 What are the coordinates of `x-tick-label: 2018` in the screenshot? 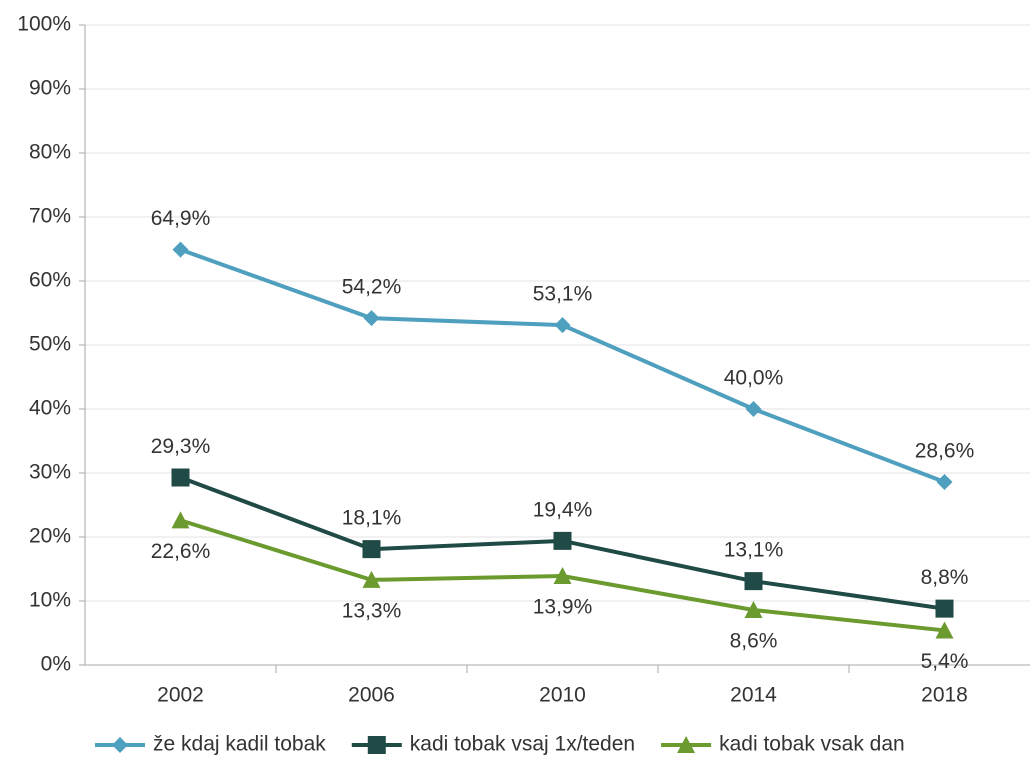 It's located at (944, 695).